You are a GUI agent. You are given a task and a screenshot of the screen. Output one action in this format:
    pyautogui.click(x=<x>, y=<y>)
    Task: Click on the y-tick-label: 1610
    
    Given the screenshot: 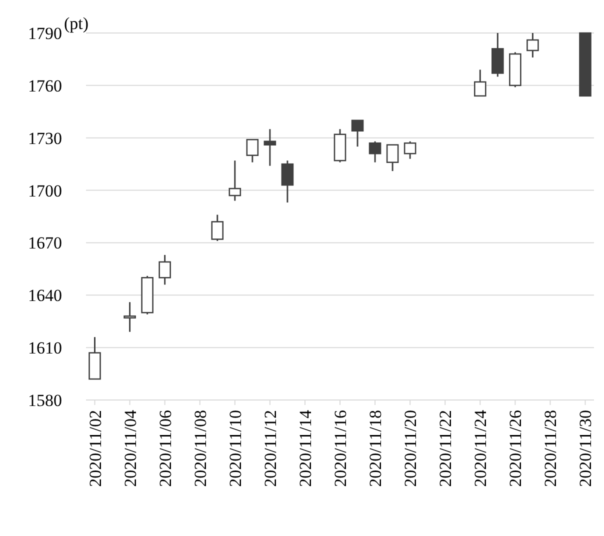 What is the action you would take?
    pyautogui.click(x=45, y=348)
    